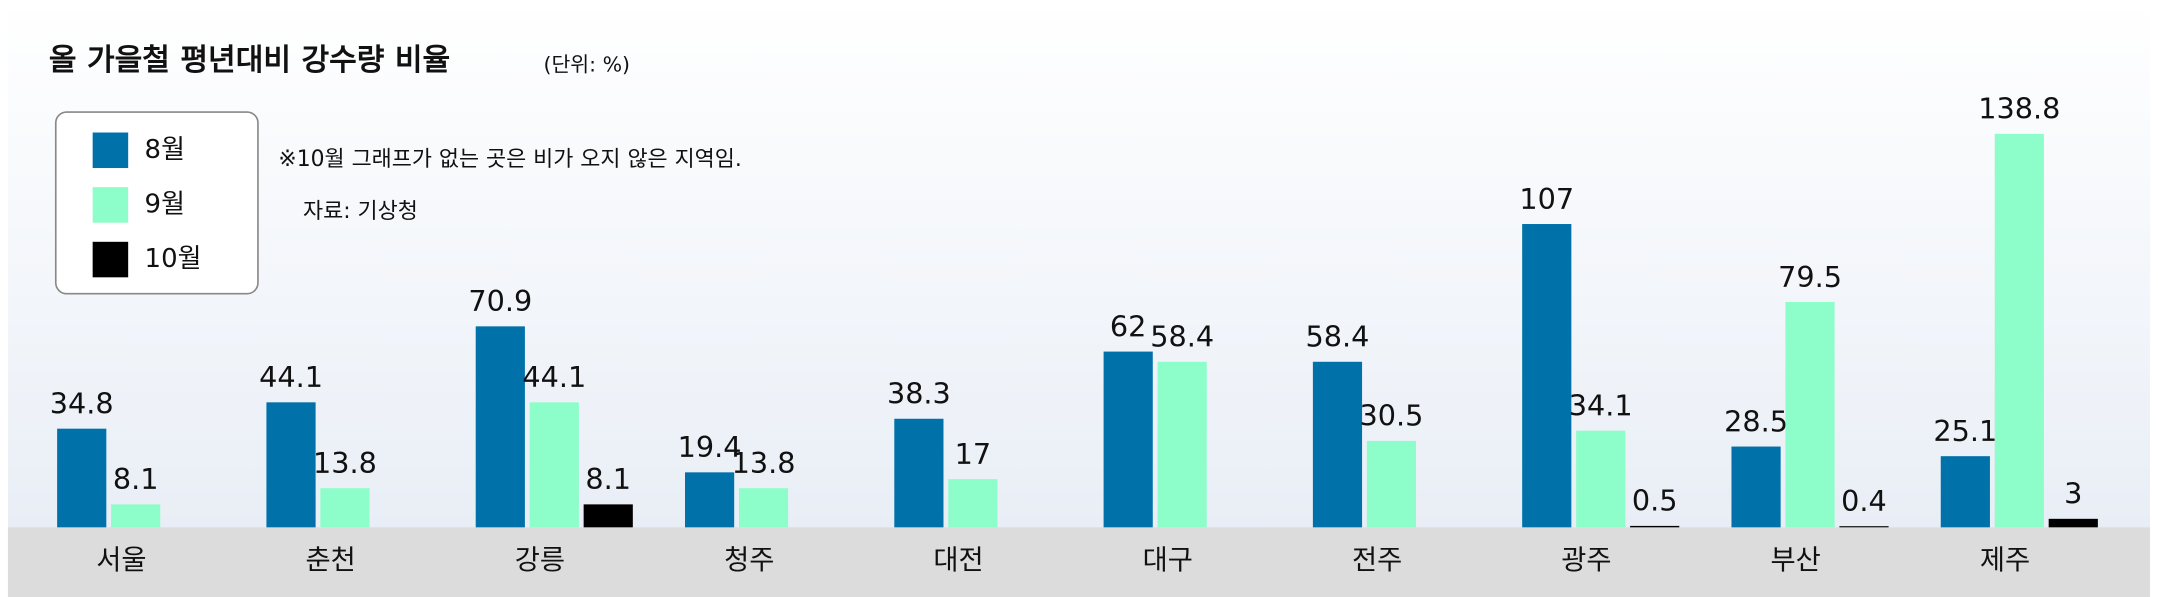 The image size is (2158, 597). Describe the element at coordinates (2005, 560) in the screenshot. I see `x-tick-label: 제주` at that location.